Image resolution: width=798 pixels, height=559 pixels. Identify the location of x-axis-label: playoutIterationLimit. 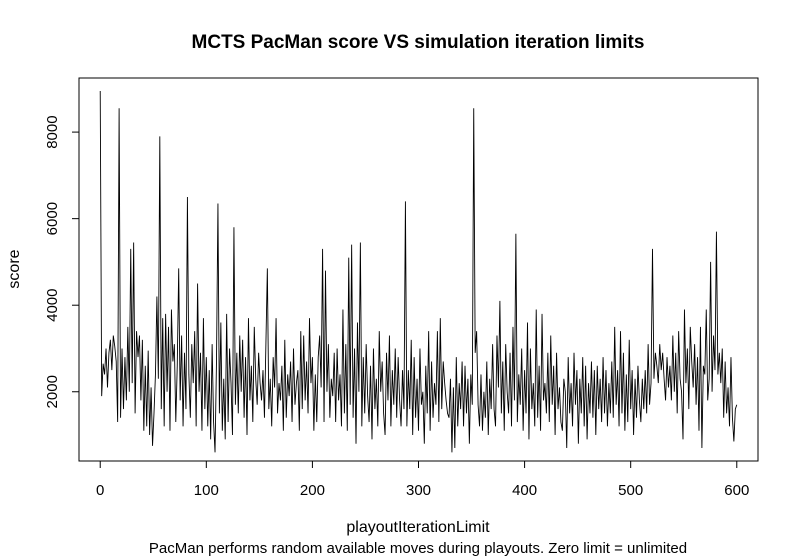
(418, 527).